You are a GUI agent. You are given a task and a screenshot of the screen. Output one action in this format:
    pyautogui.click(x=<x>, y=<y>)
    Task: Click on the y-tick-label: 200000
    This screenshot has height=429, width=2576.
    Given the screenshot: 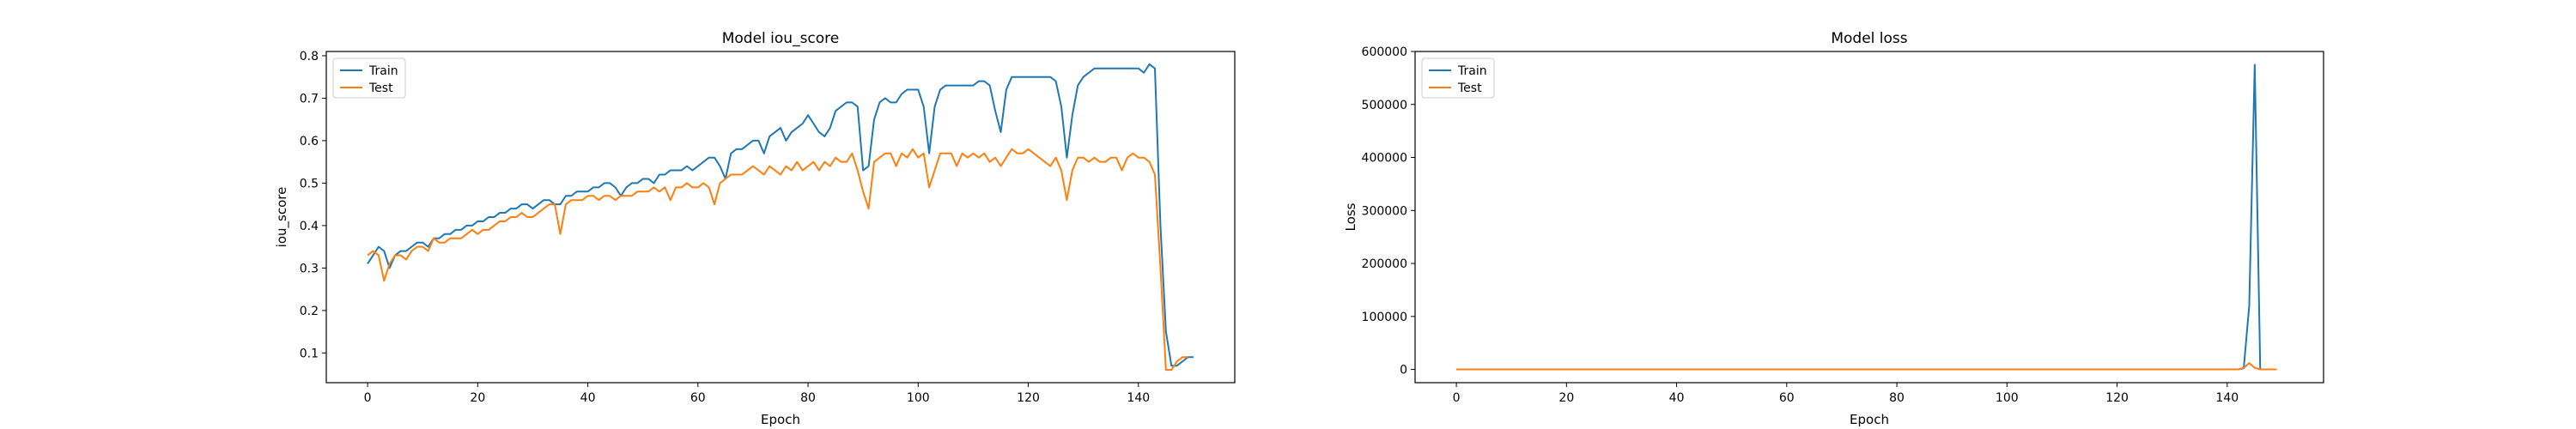 What is the action you would take?
    pyautogui.click(x=1385, y=264)
    